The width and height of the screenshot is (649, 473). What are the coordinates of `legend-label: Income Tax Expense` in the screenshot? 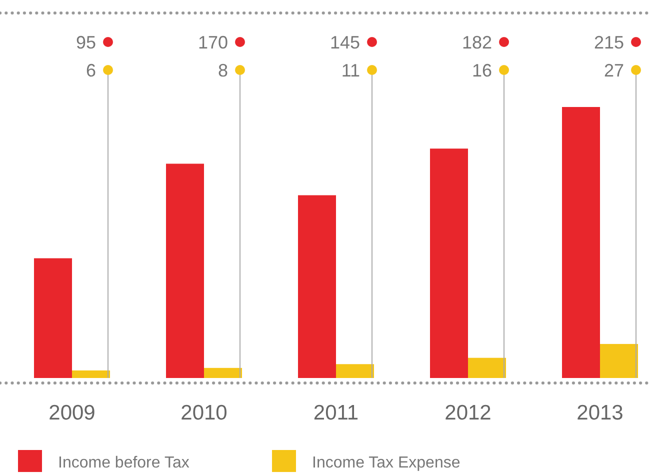 It's located at (386, 463).